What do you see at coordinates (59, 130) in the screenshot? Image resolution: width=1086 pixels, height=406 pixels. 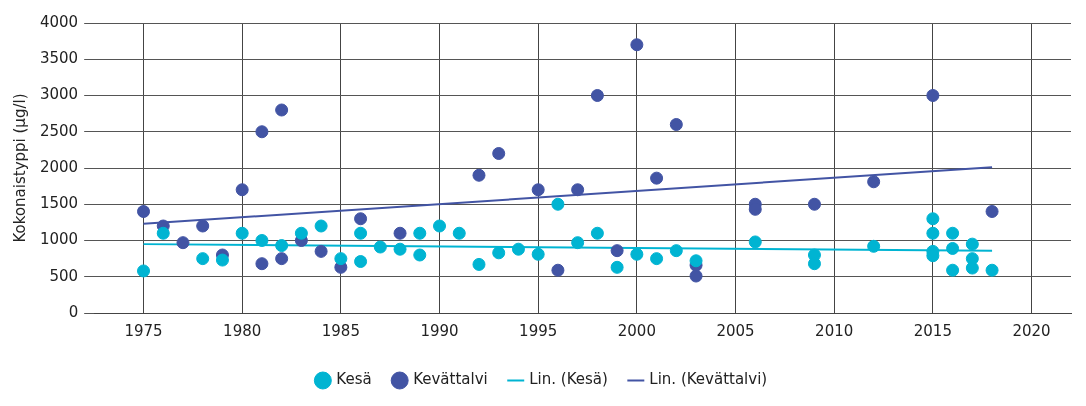 I see `y-tick-label: 2500` at bounding box center [59, 130].